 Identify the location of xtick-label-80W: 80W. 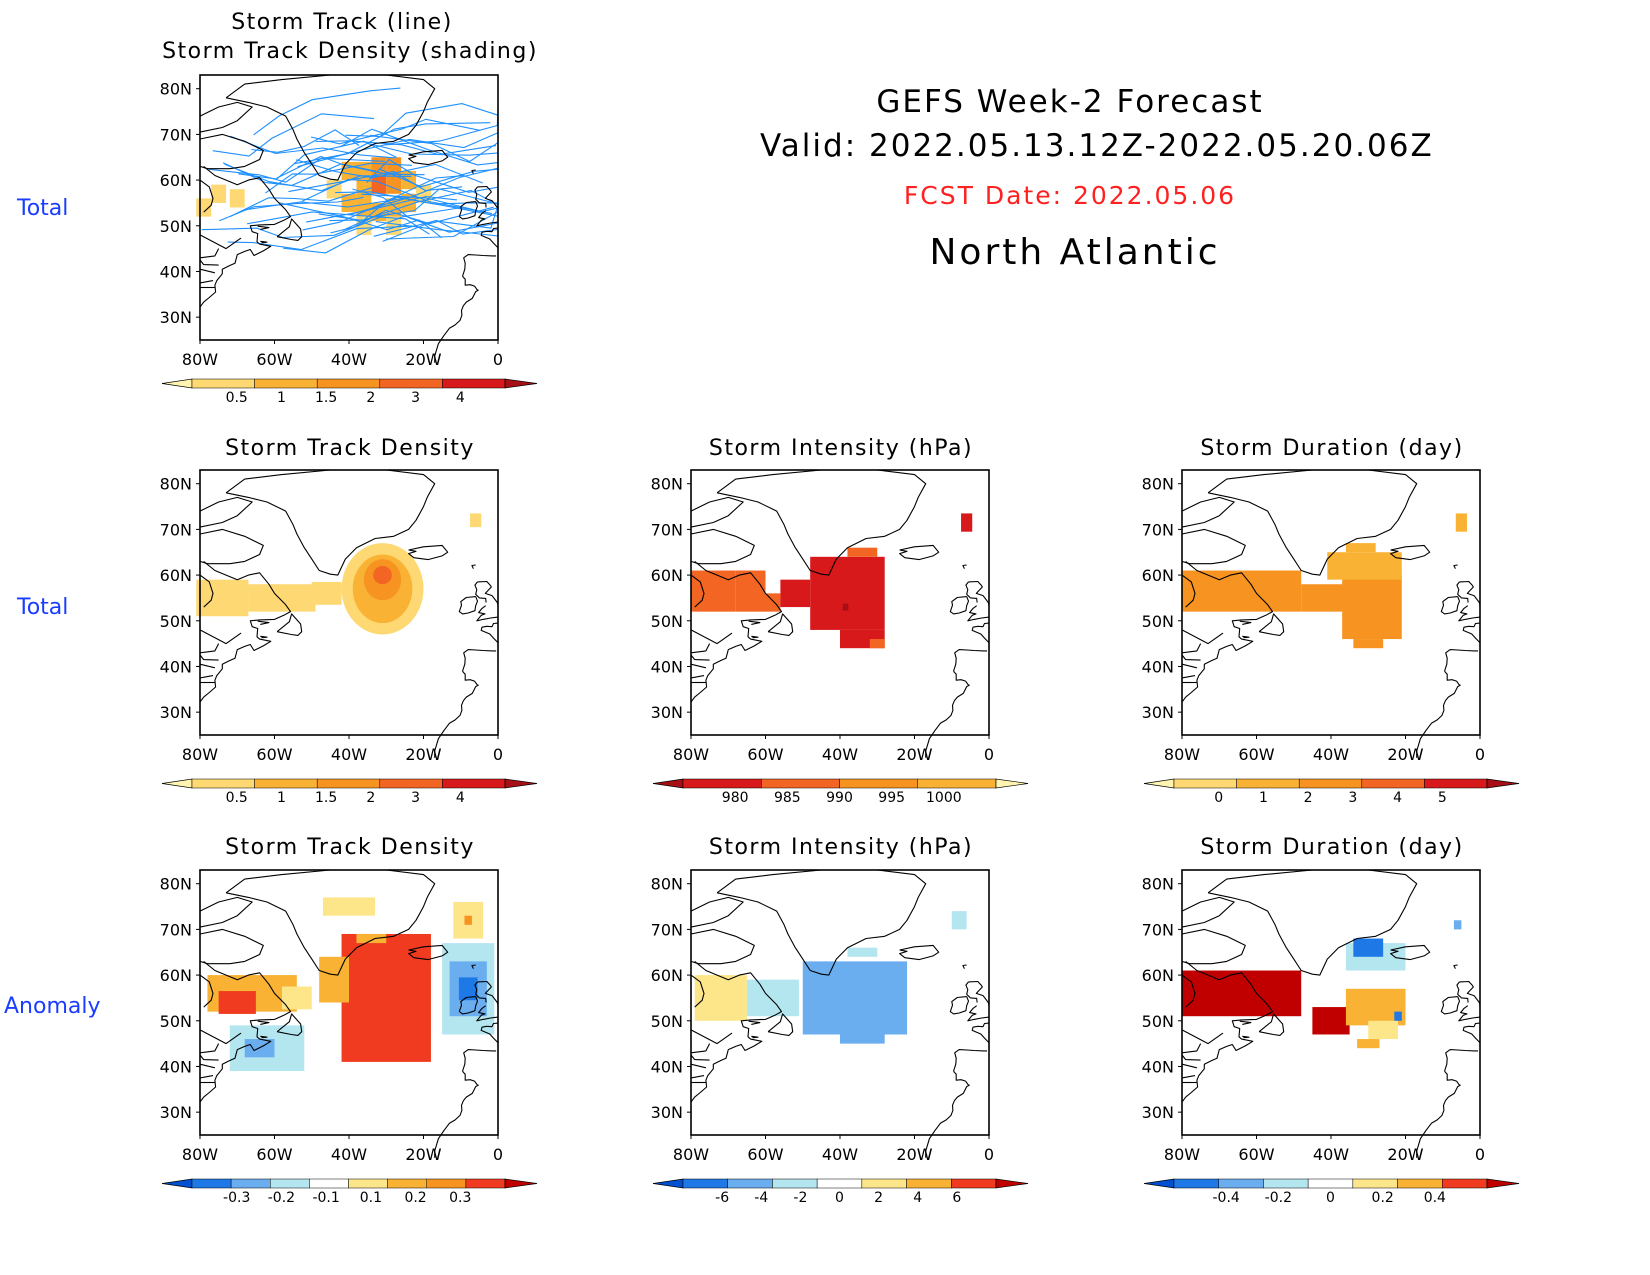
(691, 1154).